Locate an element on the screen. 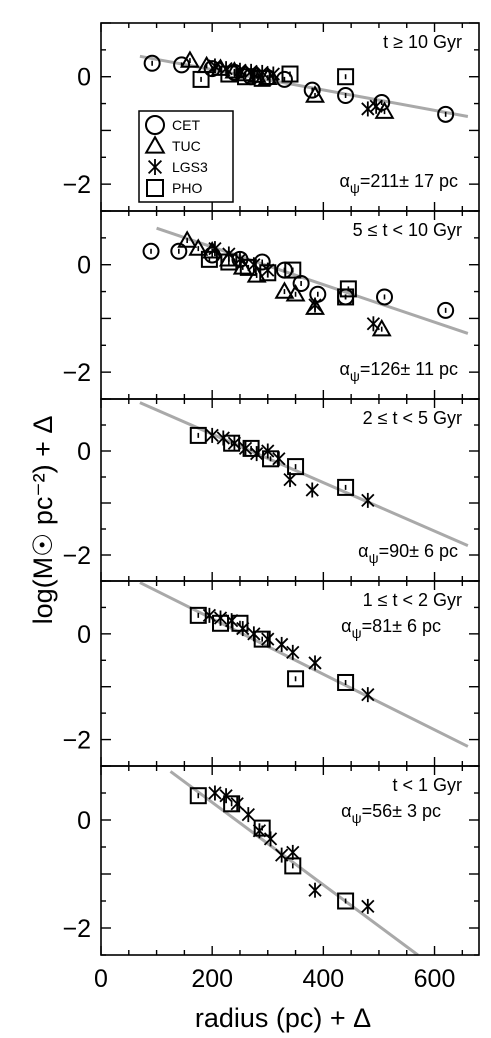 The width and height of the screenshot is (491, 1038). y-axis-label: log(M☉ pc⁻²) + Δ is located at coordinates (43, 520).